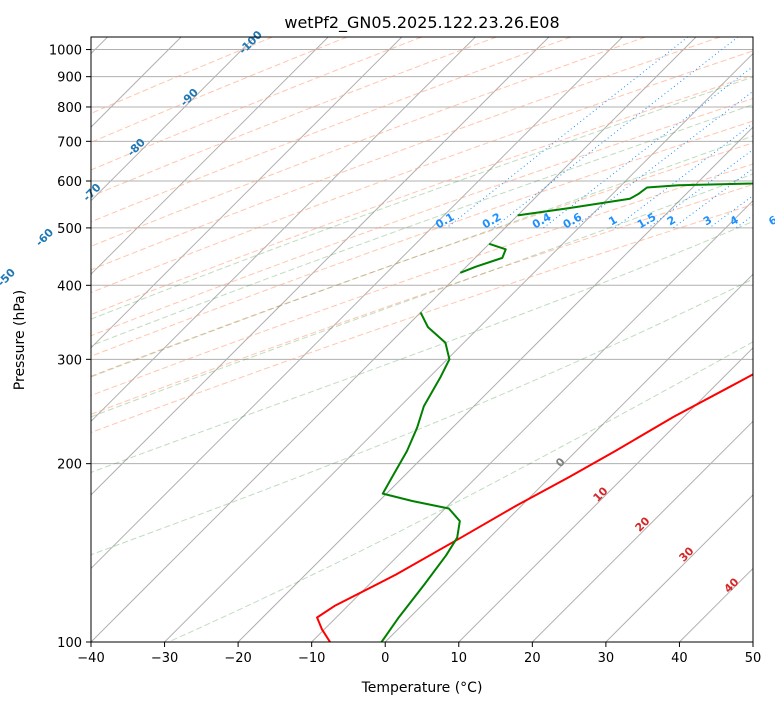  What do you see at coordinates (69, 182) in the screenshot?
I see `y-tick-label: 600` at bounding box center [69, 182].